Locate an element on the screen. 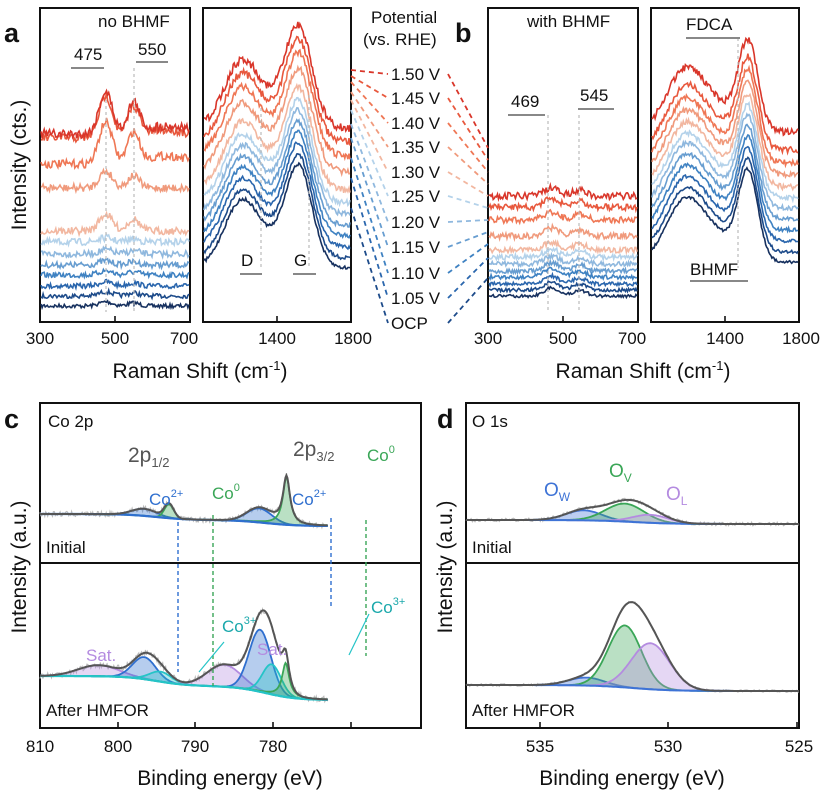  tick-c-790: 790 is located at coordinates (195, 746).